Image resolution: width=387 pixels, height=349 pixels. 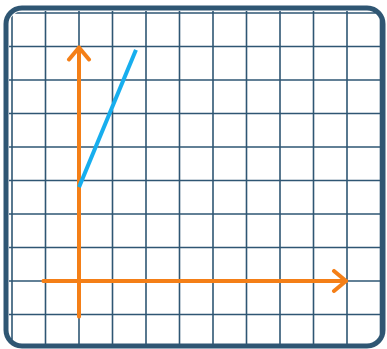 I want to click on series-group, so click(x=107, y=118).